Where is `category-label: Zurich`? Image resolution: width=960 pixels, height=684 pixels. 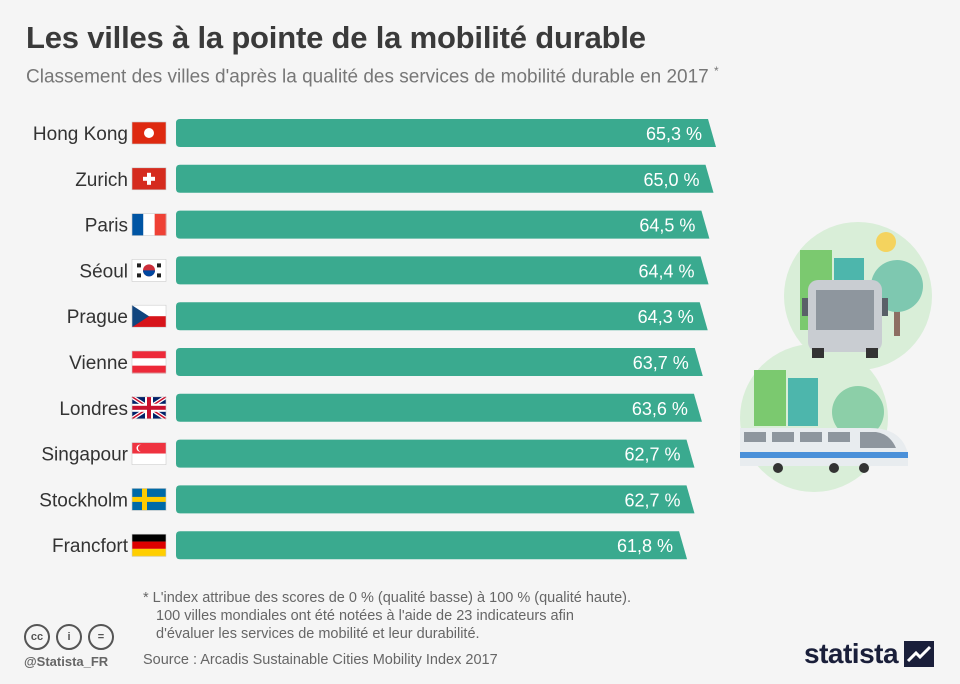
category-label: Zurich is located at coordinates (101, 180).